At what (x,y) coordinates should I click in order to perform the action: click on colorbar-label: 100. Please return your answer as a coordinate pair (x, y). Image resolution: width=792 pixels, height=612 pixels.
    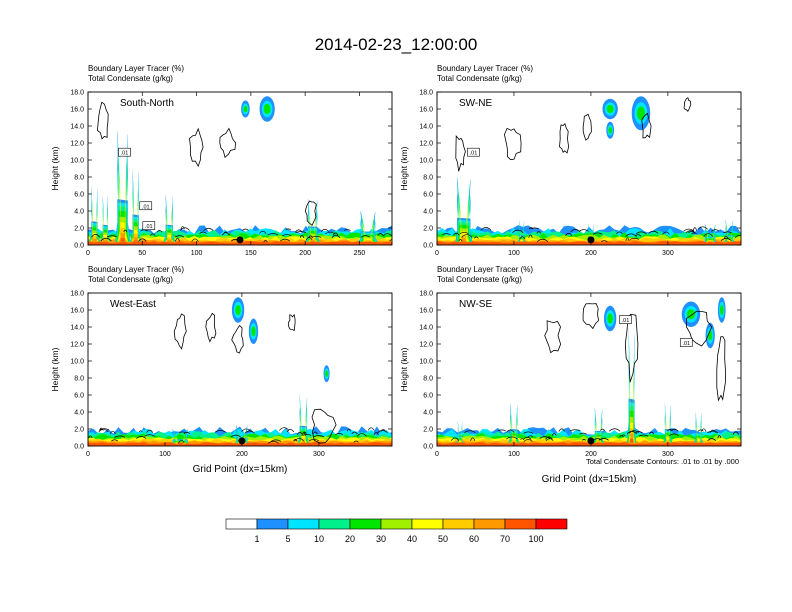
    Looking at the image, I should click on (535, 539).